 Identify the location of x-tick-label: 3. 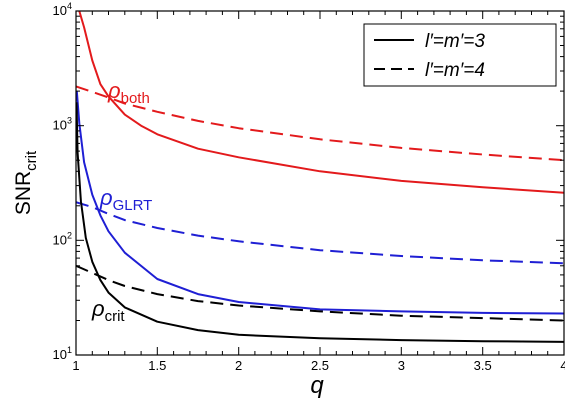
(401, 365).